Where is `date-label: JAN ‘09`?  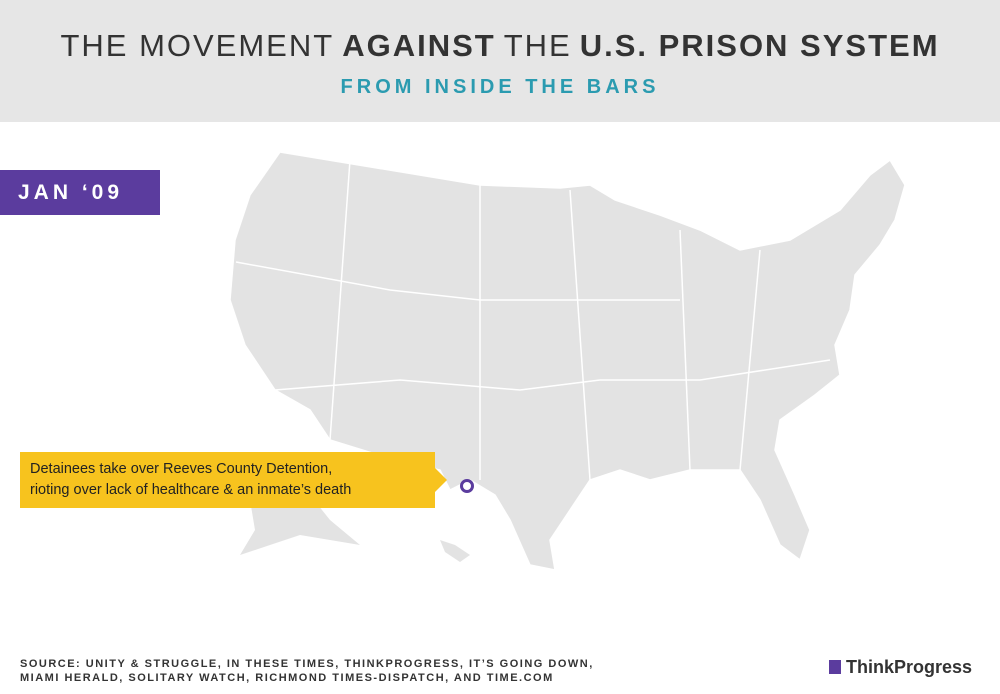
date-label: JAN ‘09 is located at coordinates (80, 192).